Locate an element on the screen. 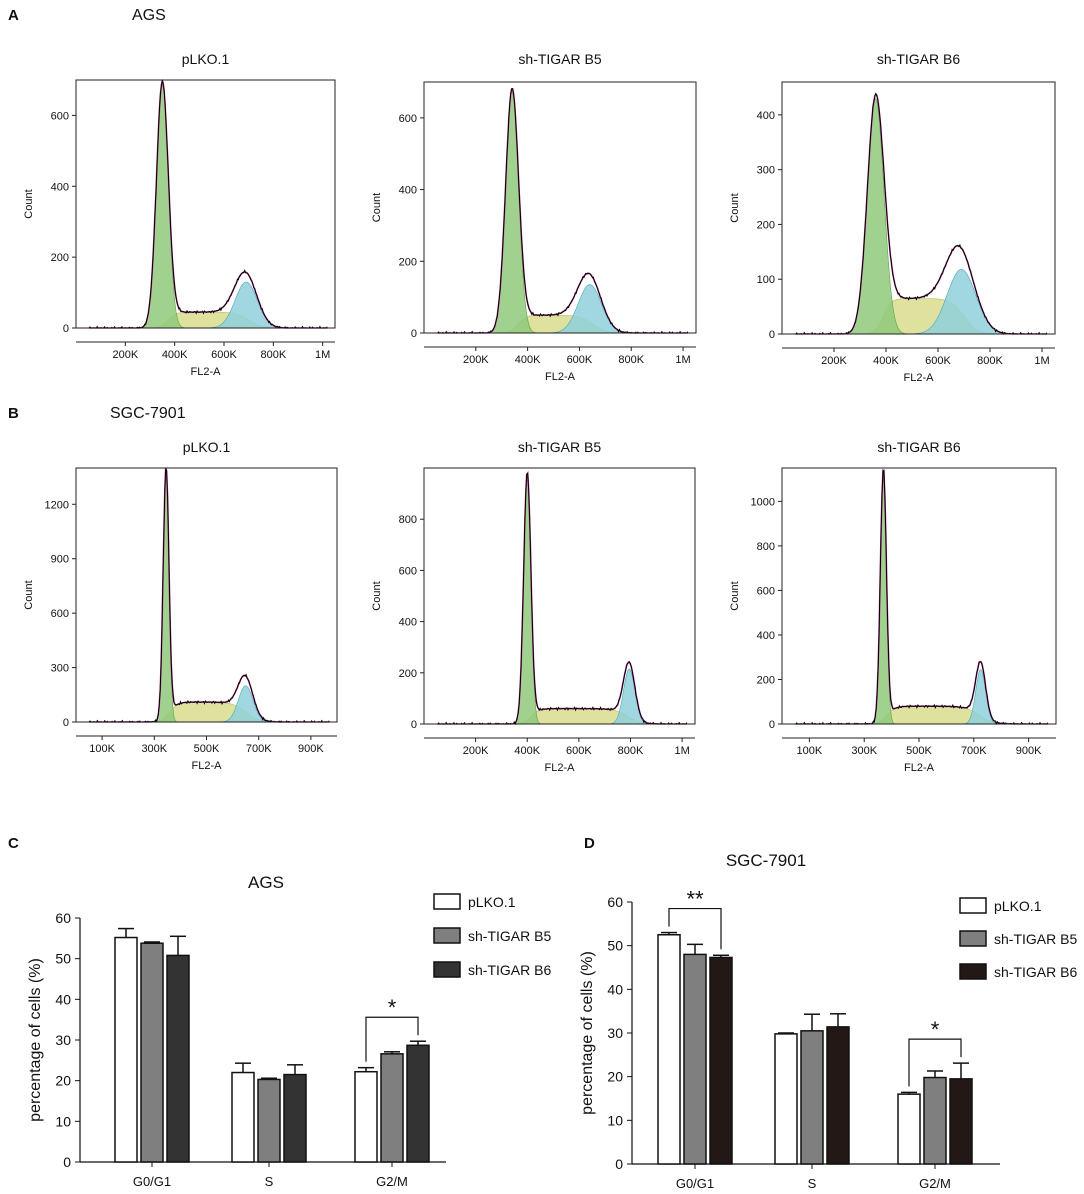  significance-label: ** is located at coordinates (695, 899).